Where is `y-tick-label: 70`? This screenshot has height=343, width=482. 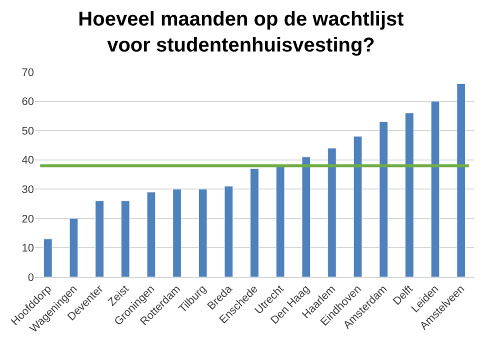
y-tick-label: 70 is located at coordinates (28, 72).